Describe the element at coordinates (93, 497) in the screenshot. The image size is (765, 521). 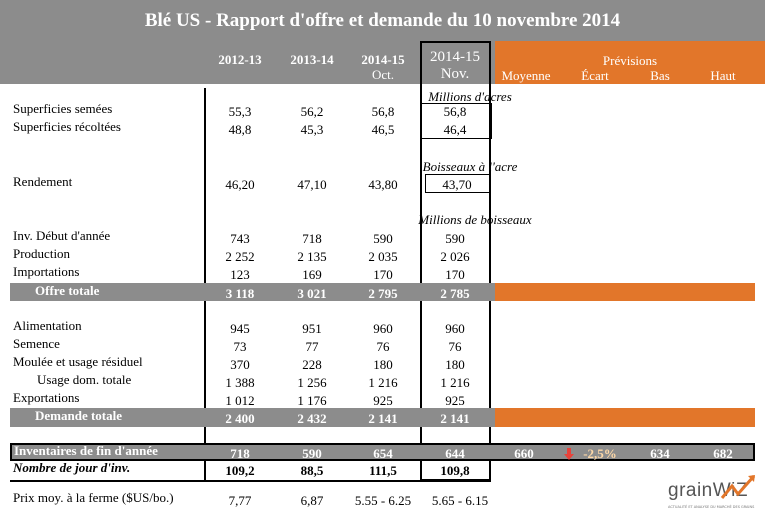
I see `row-label-prix: Prix moy. à la ferme ($US/bo.)` at that location.